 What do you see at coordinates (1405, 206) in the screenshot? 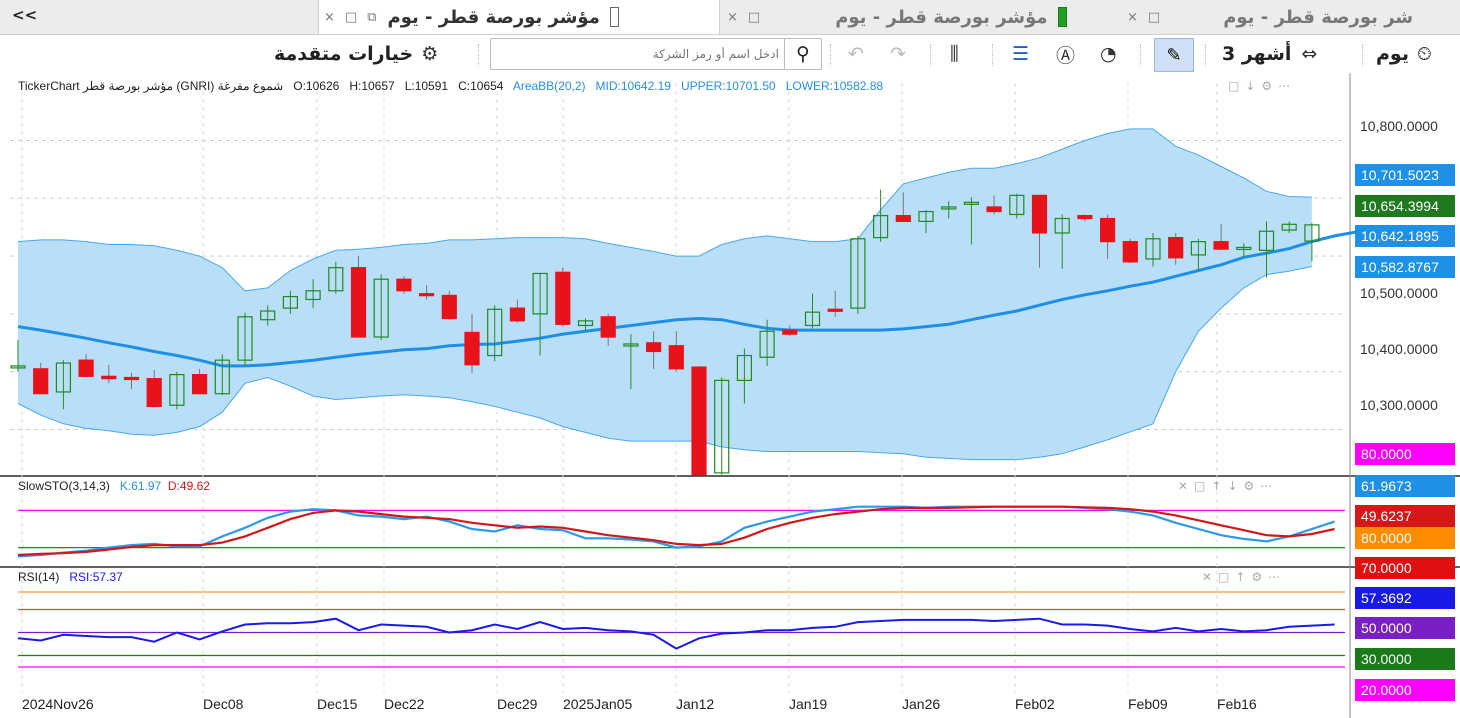
I see `last-price-box: 10,654.3994` at bounding box center [1405, 206].